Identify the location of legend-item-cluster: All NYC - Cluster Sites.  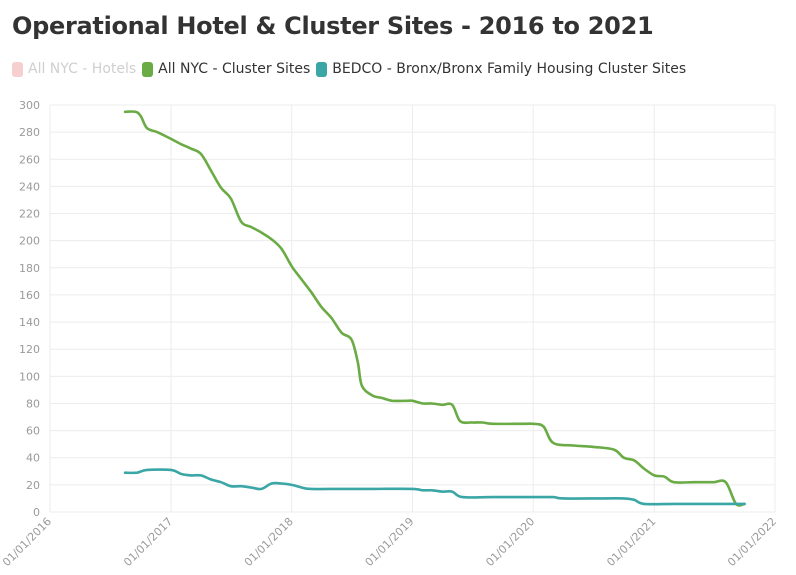
(226, 69).